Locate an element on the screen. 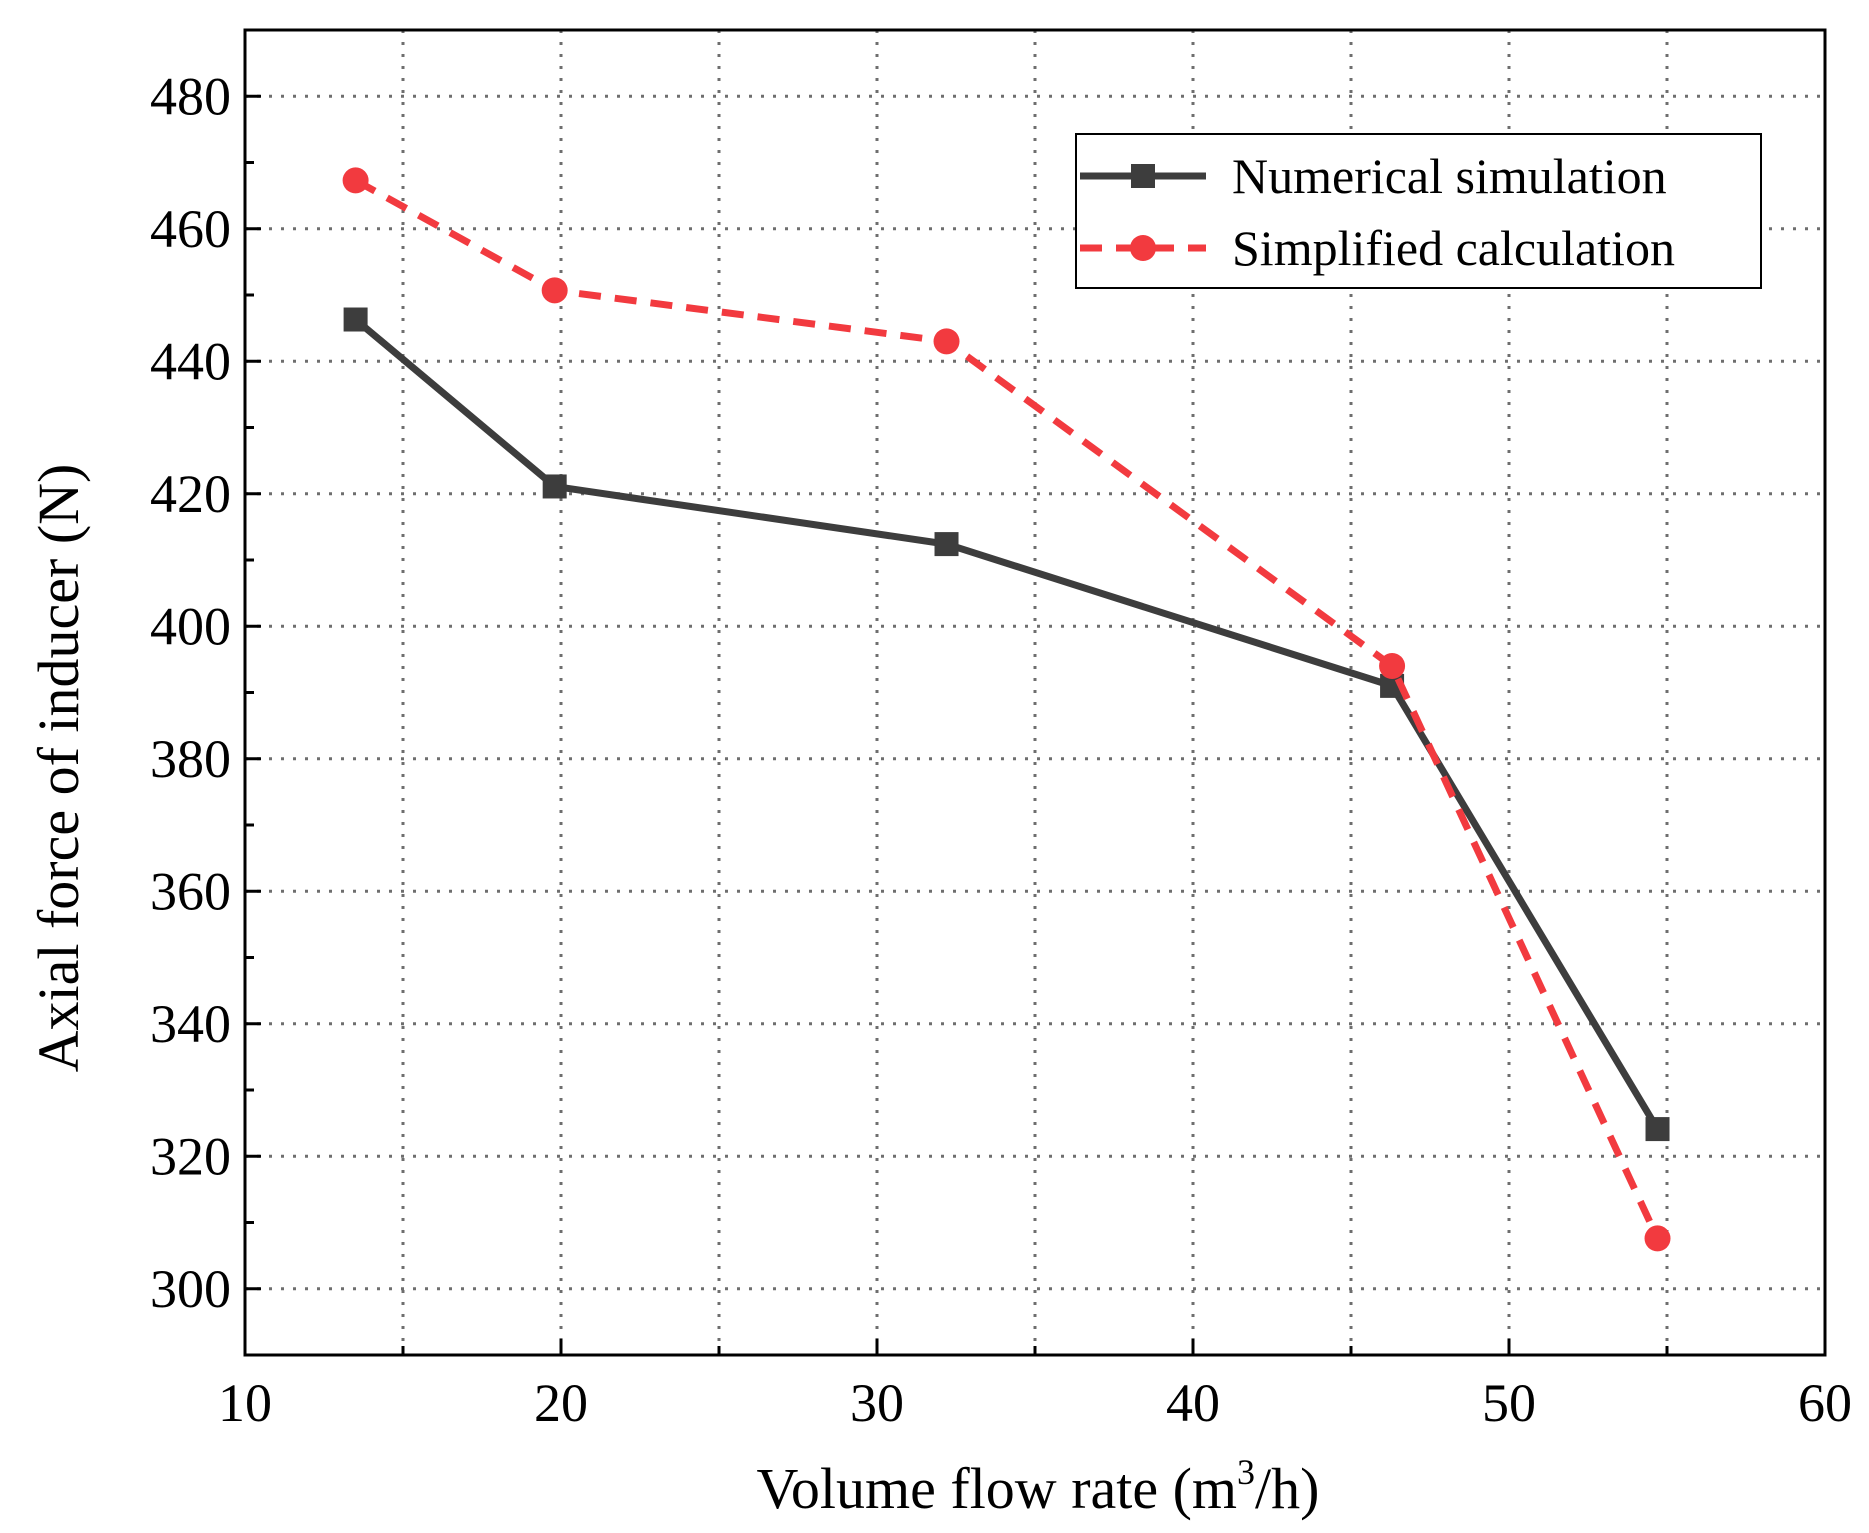 Image resolution: width=1869 pixels, height=1533 pixels. legend-entry-numerical-simulation: Numerical simulation is located at coordinates (1373, 176).